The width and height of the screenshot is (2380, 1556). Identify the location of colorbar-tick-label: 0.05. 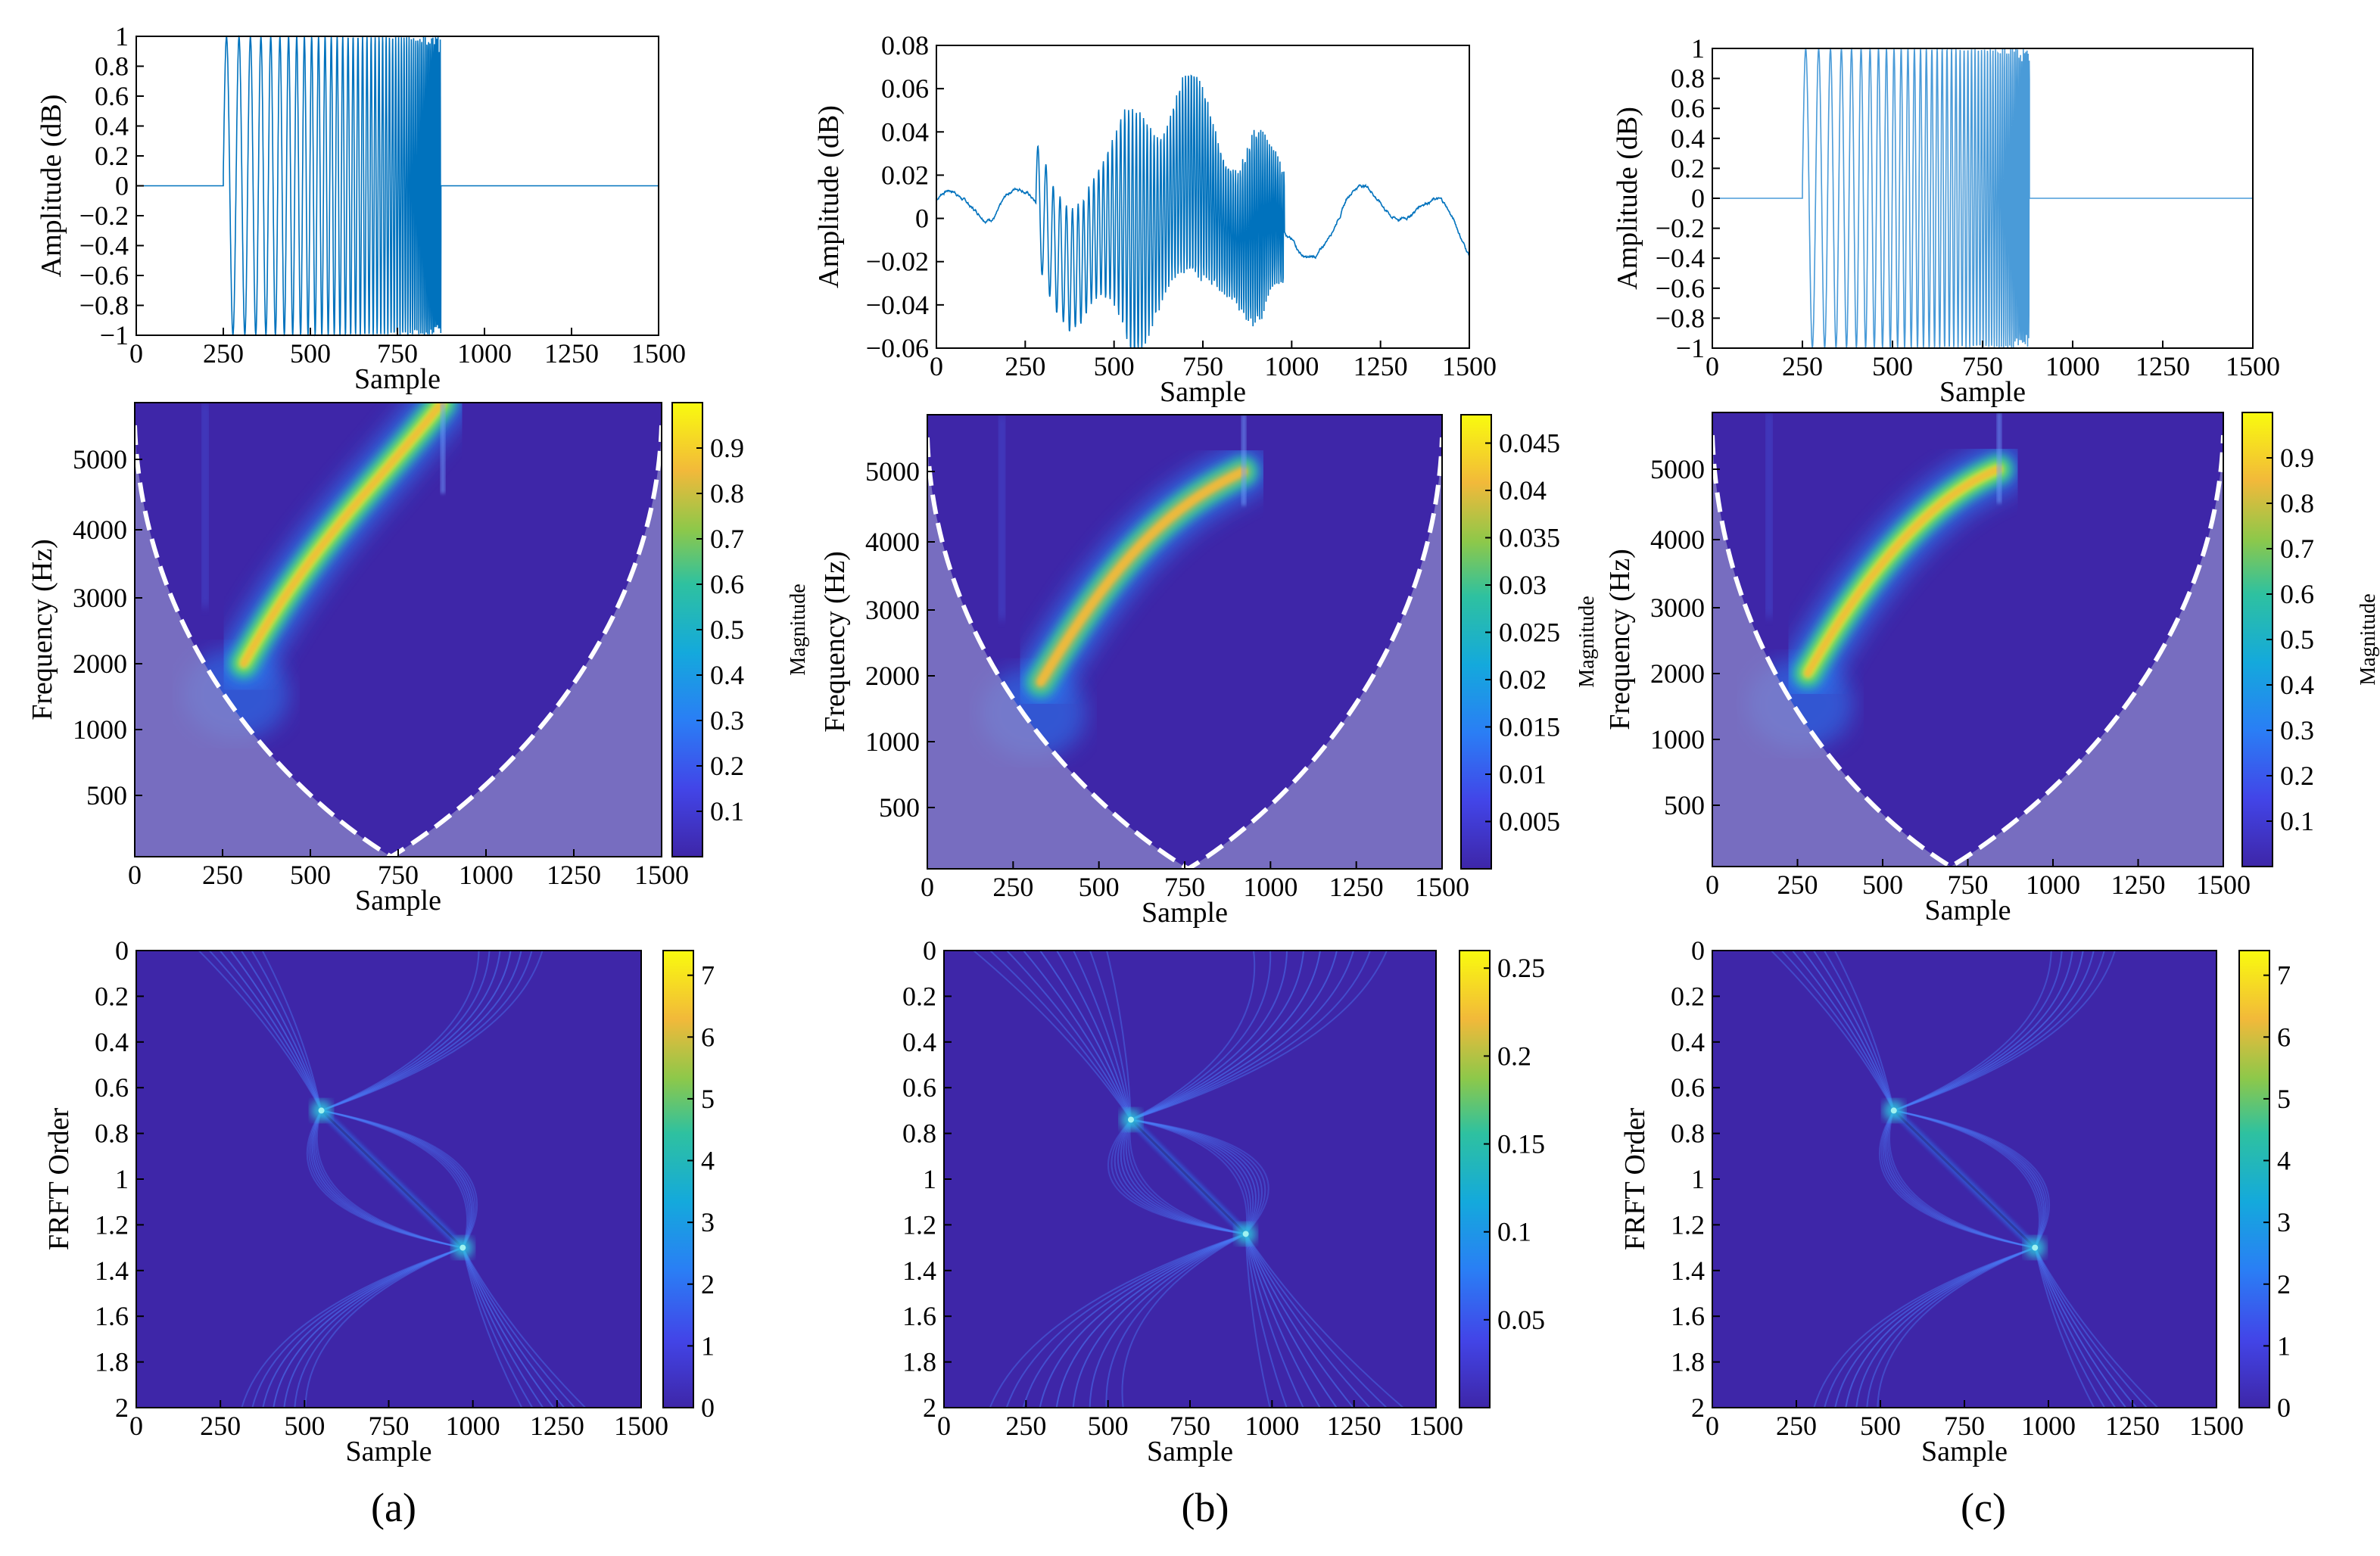
(1521, 1320).